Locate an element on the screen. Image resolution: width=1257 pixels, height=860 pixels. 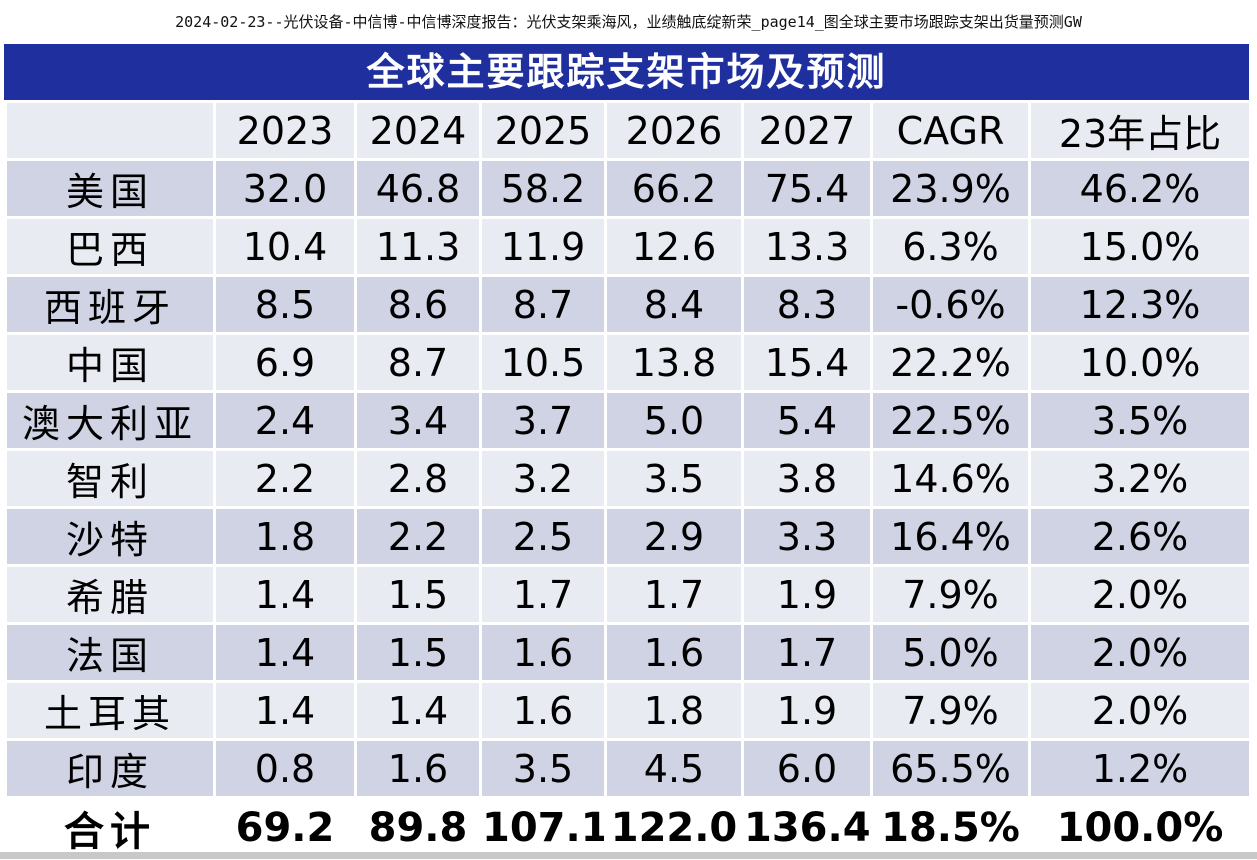
cell-2024: 2.8 is located at coordinates (418, 478).